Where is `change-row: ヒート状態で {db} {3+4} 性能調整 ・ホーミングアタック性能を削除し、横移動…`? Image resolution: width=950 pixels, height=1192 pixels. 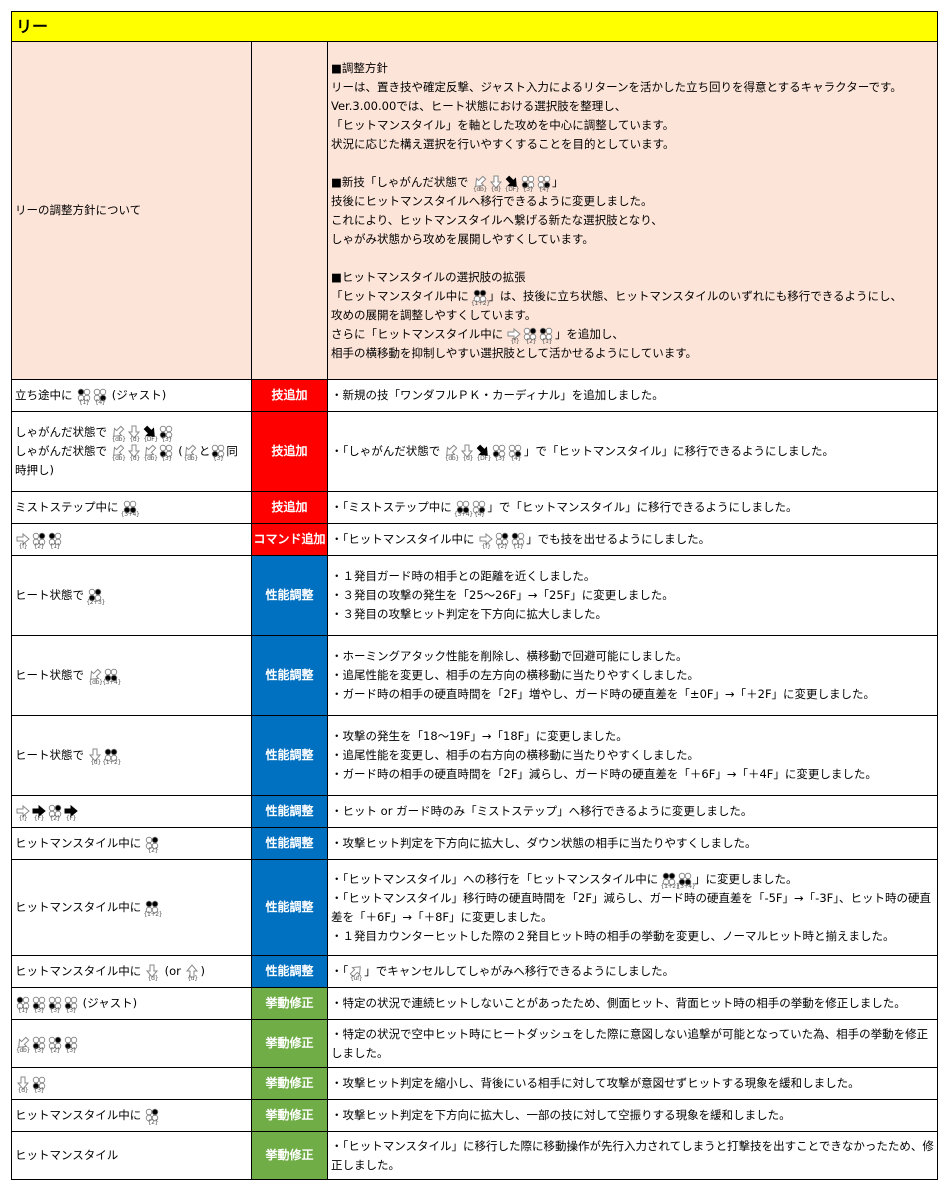 change-row: ヒート状態で {db} {3+4} 性能調整 ・ホーミングアタック性能を削除し、横移動… is located at coordinates (474, 675).